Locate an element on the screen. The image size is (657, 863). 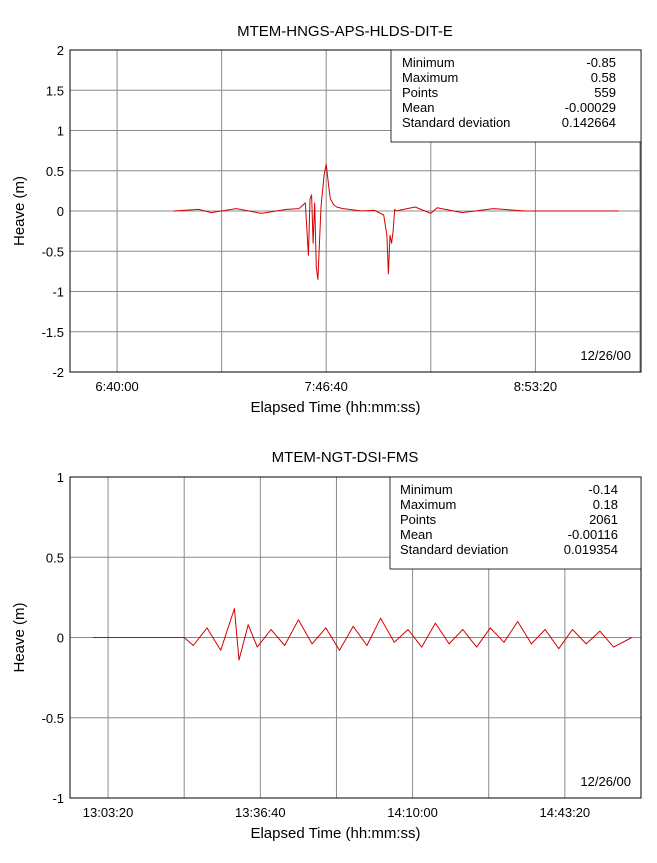
y-tick-label: -1.5 is located at coordinates (53, 332).